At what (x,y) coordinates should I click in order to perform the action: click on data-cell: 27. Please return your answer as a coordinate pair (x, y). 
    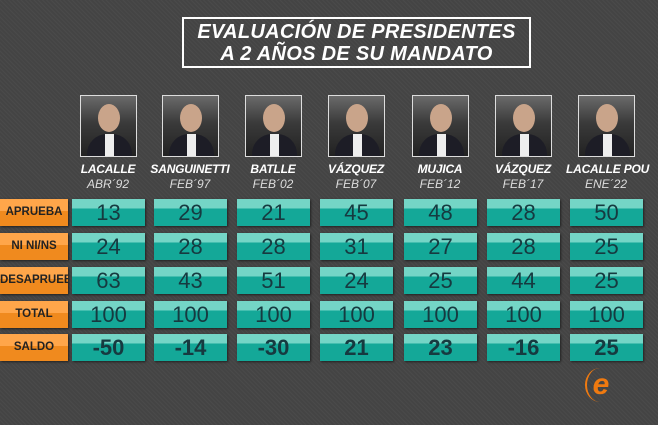
    Looking at the image, I should click on (440, 246).